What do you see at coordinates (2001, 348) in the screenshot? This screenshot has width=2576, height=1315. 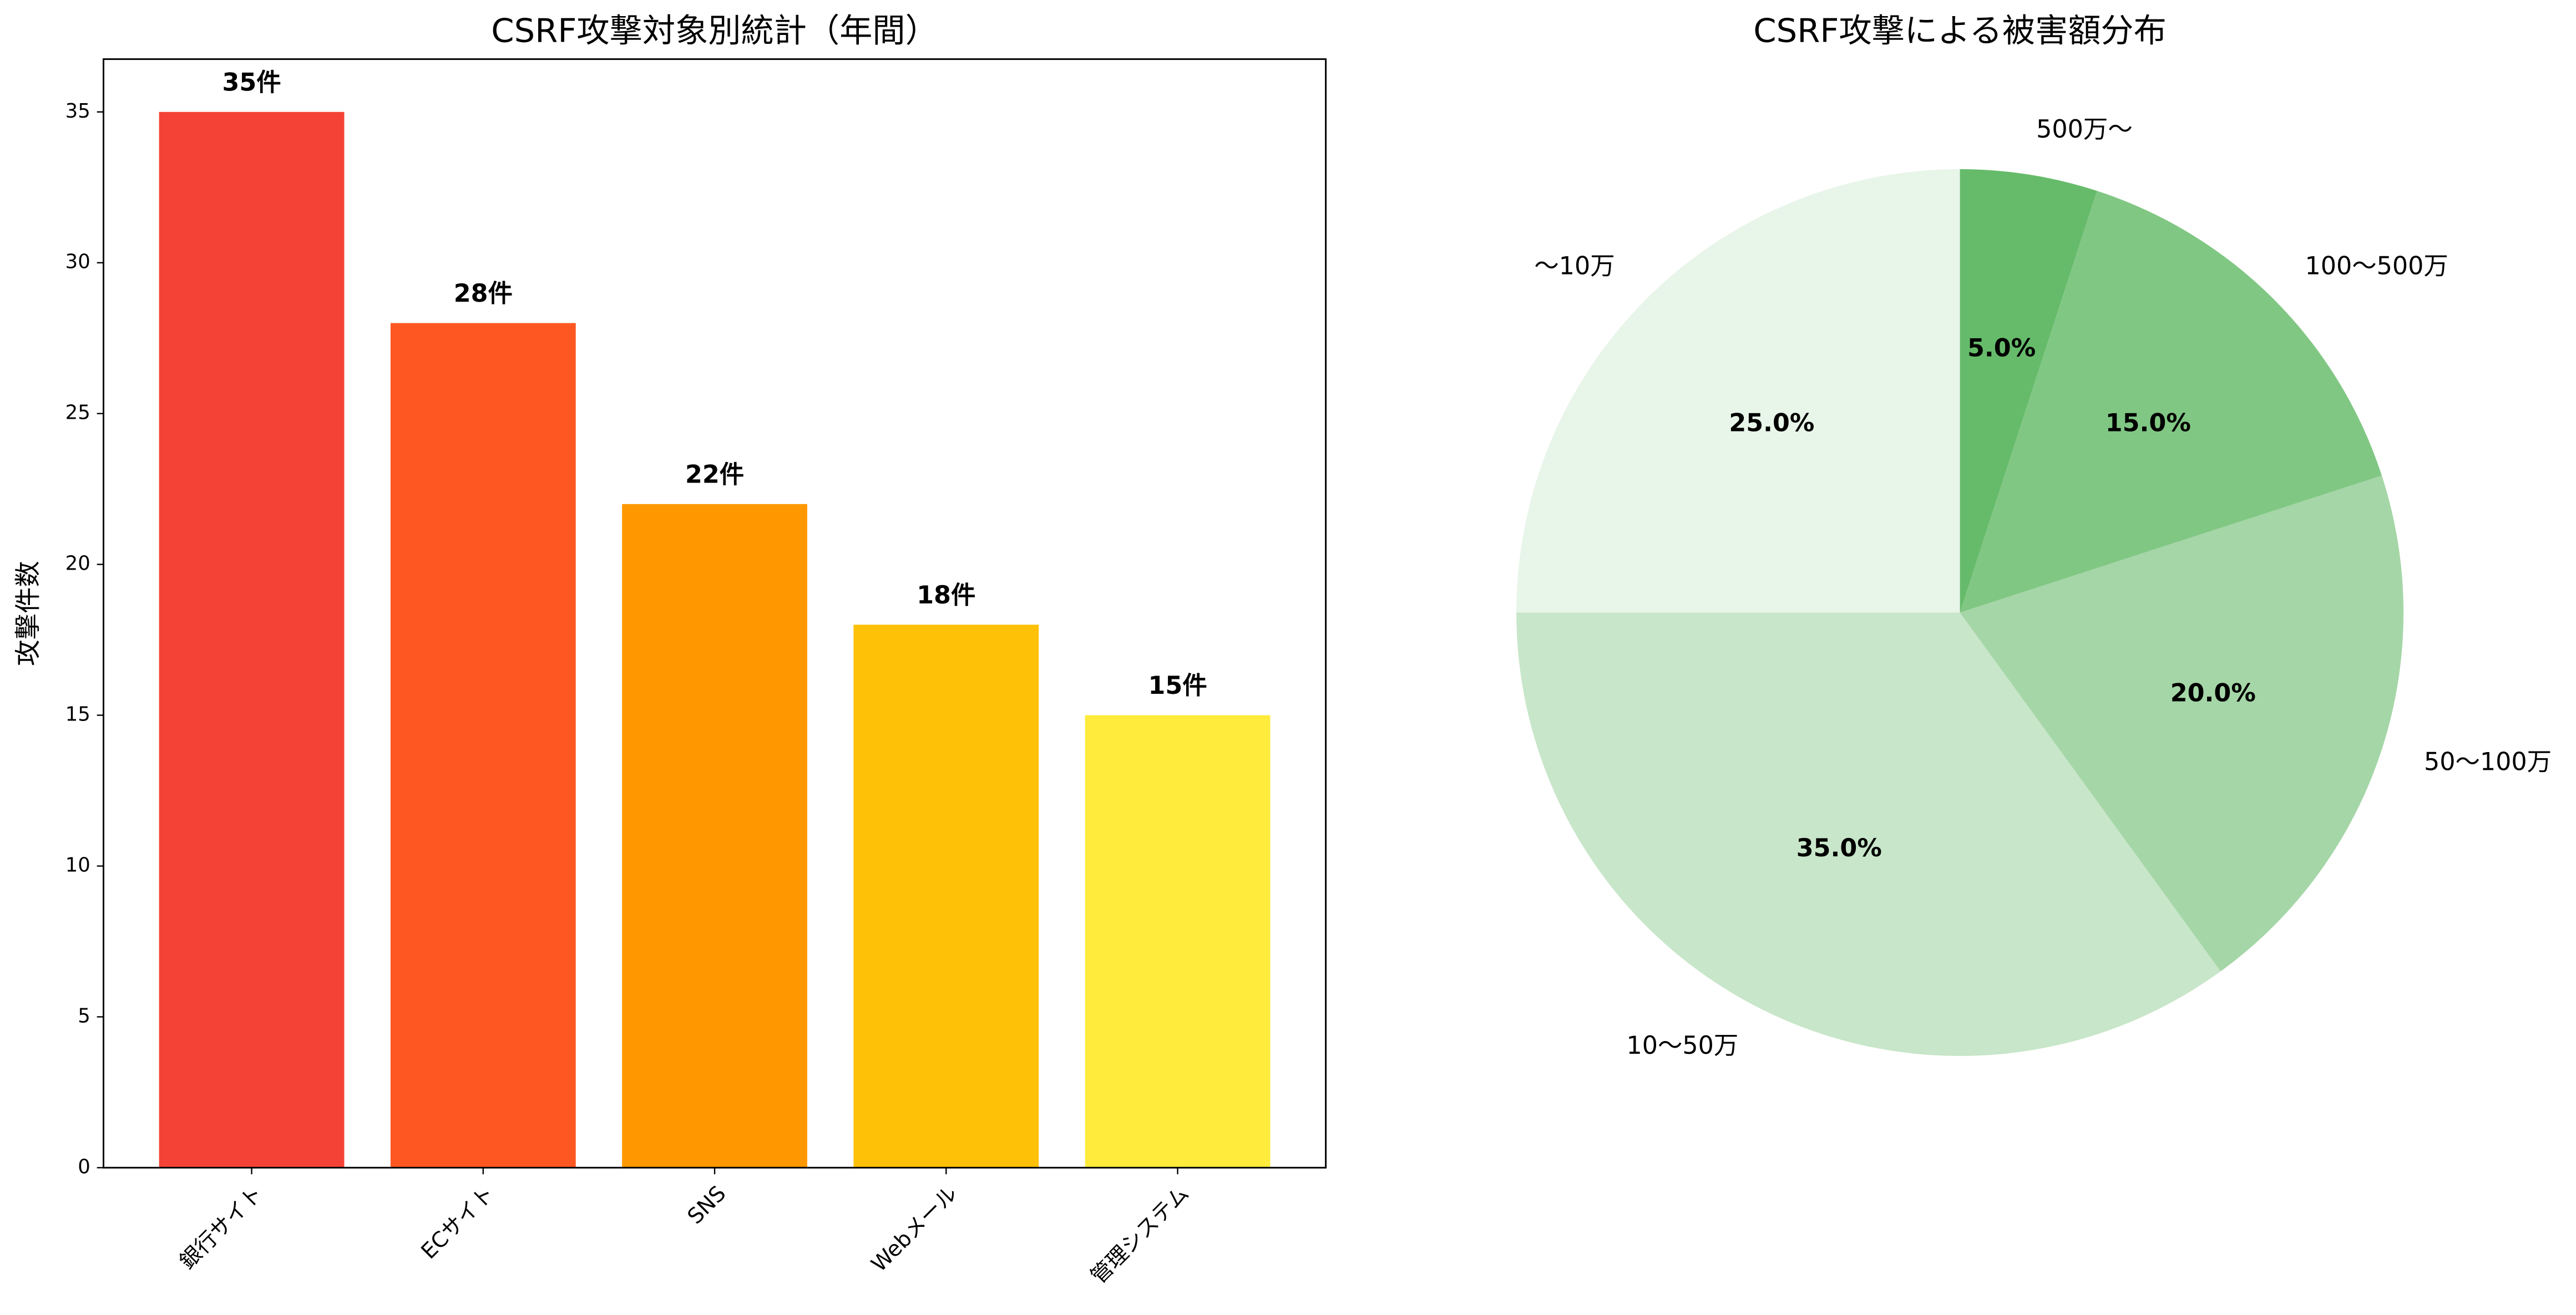 I see `percent-label: 5.0%` at bounding box center [2001, 348].